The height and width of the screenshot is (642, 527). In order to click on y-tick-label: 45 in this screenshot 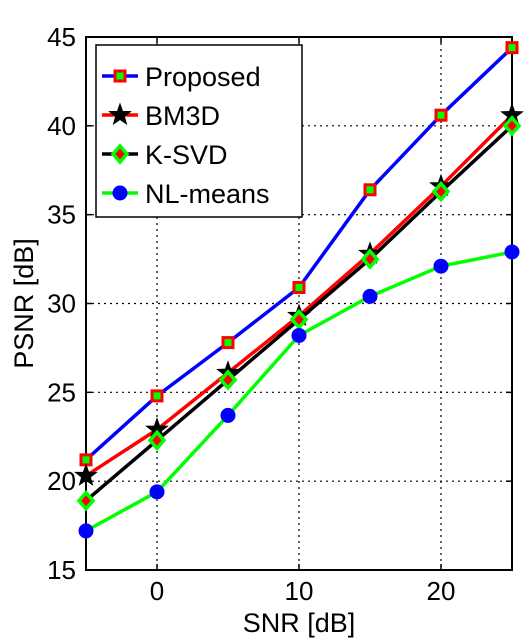, I will do `click(61, 37)`.